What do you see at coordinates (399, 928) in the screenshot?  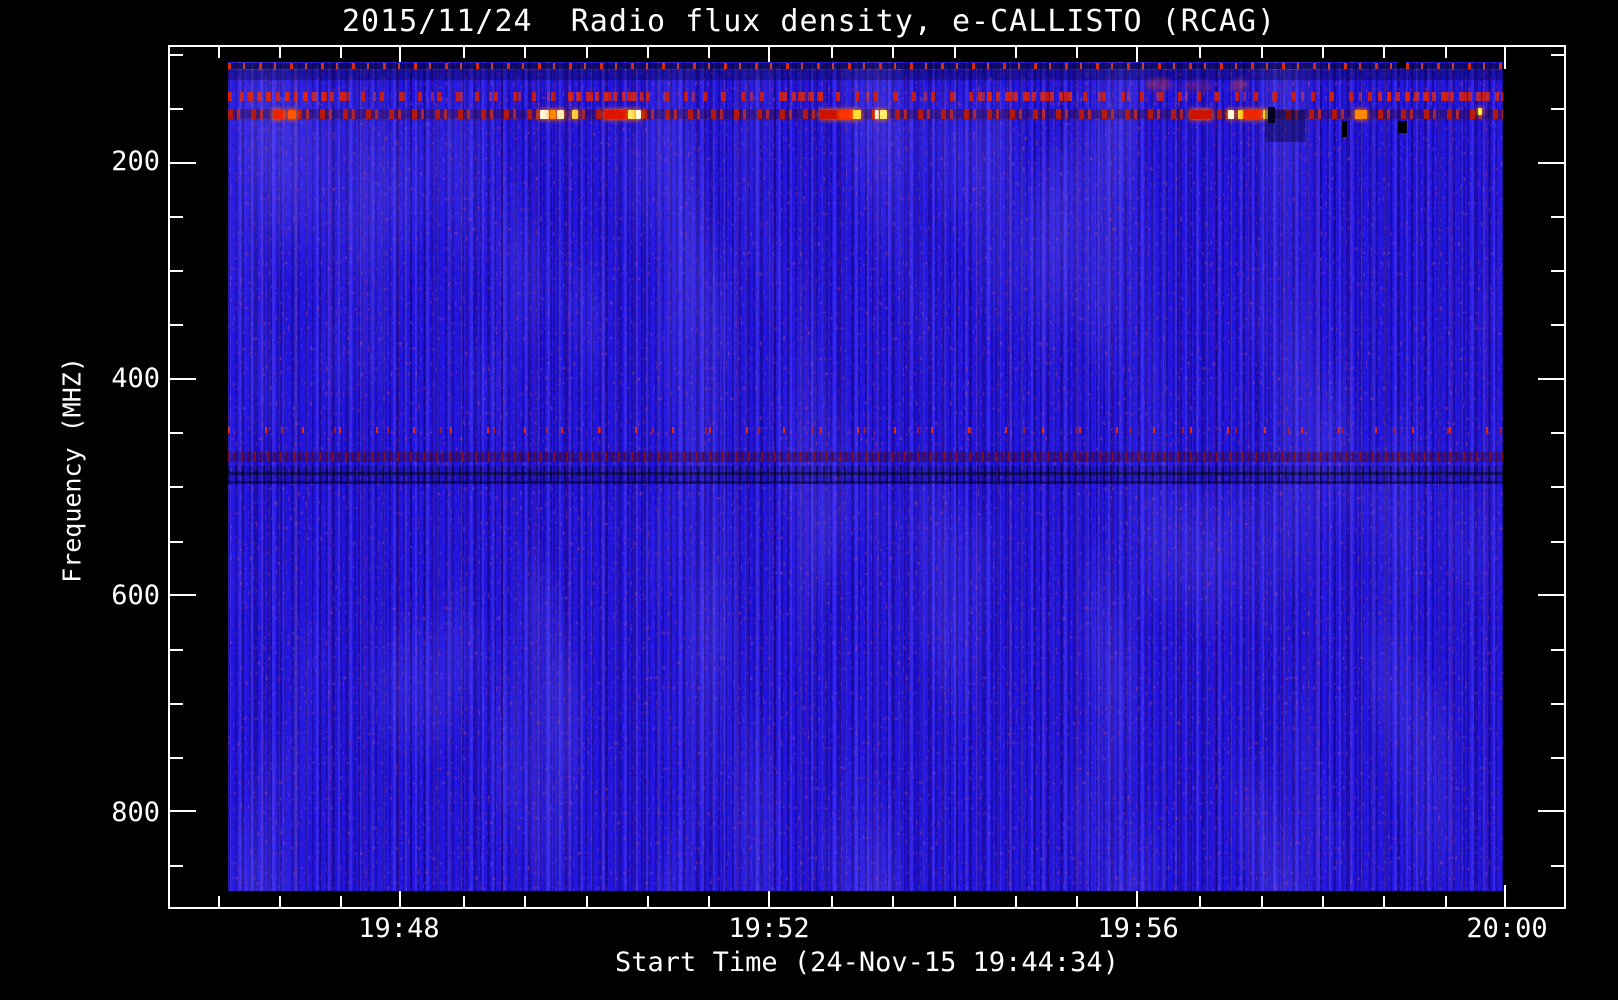 I see `x-tick-label: 19:48` at bounding box center [399, 928].